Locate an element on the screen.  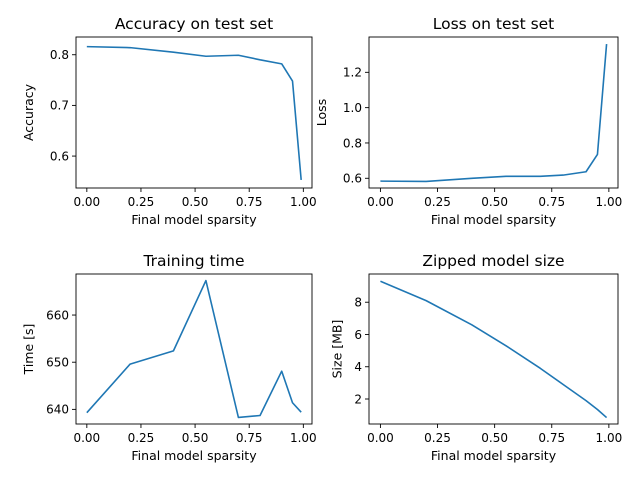
training-time-series-line is located at coordinates (194, 349).